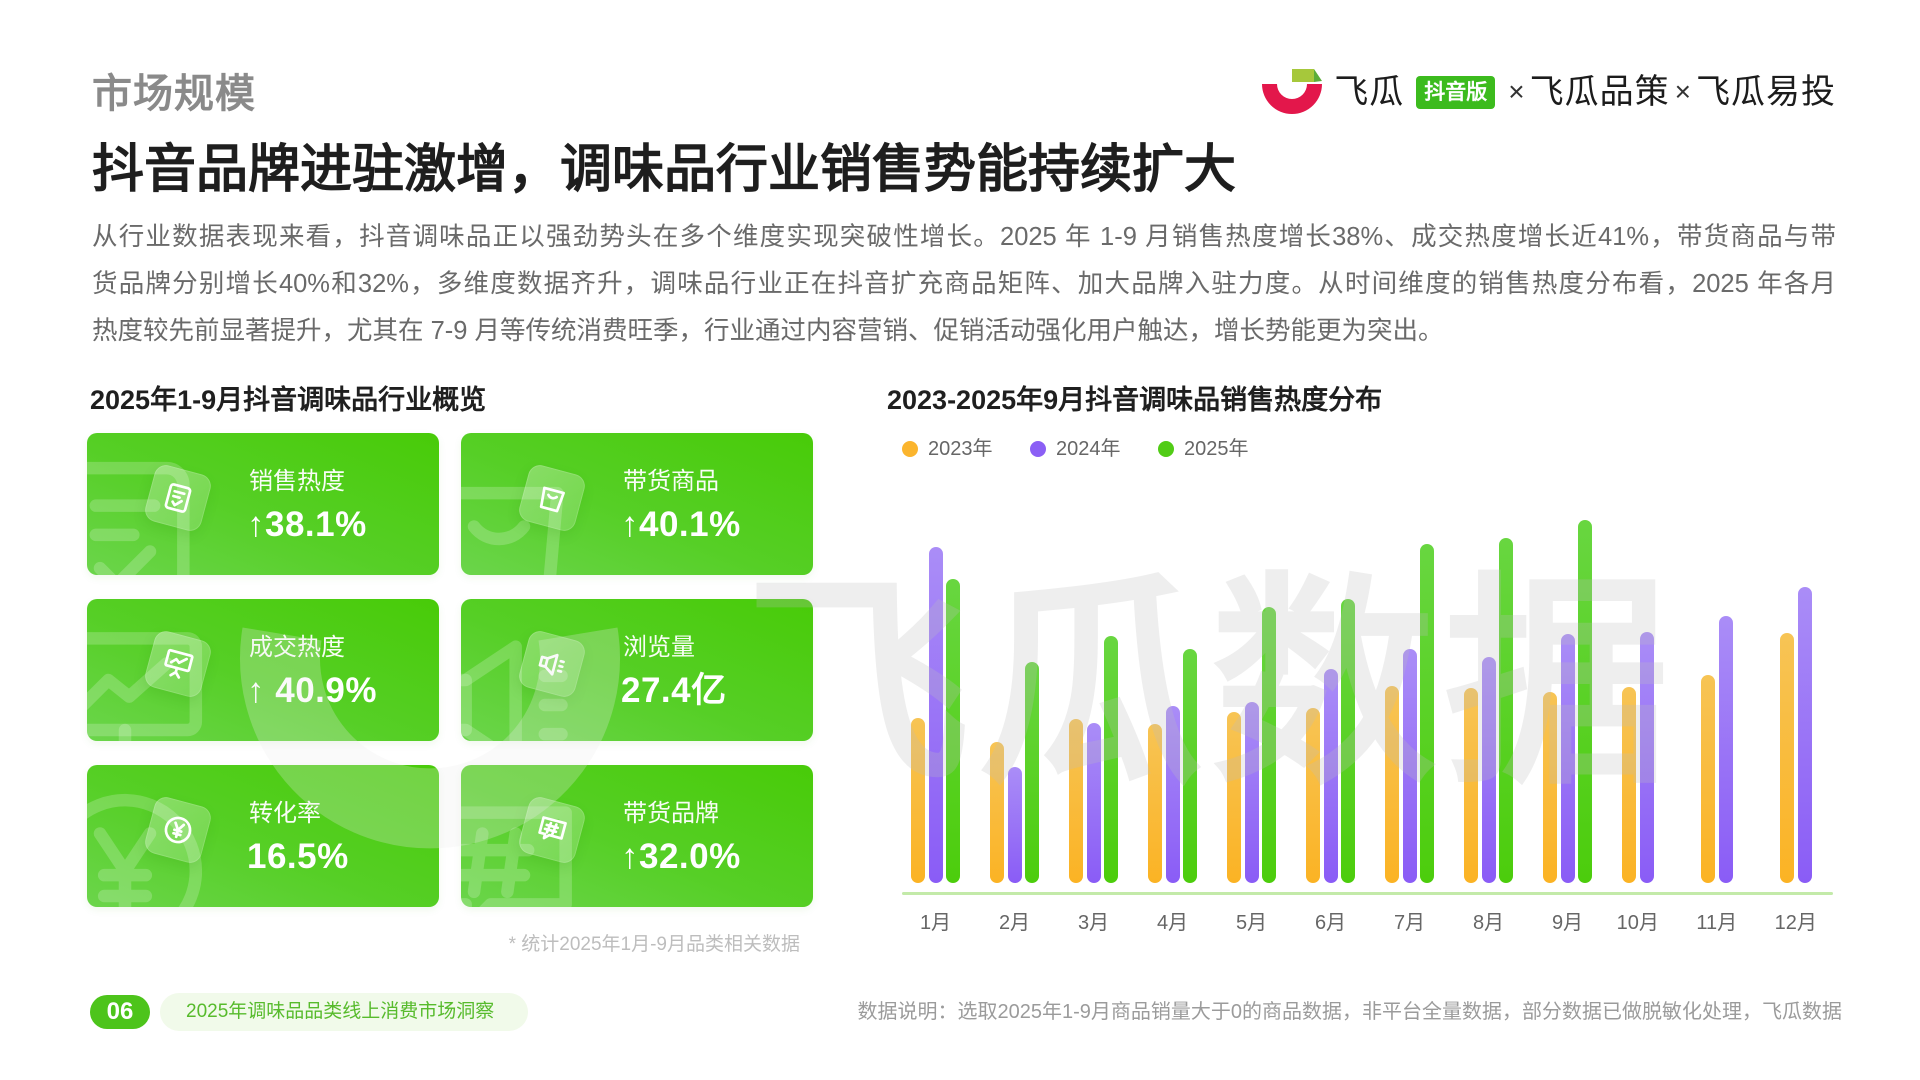 This screenshot has height=1080, width=1920. I want to click on bar-group-m8, so click(1488, 693).